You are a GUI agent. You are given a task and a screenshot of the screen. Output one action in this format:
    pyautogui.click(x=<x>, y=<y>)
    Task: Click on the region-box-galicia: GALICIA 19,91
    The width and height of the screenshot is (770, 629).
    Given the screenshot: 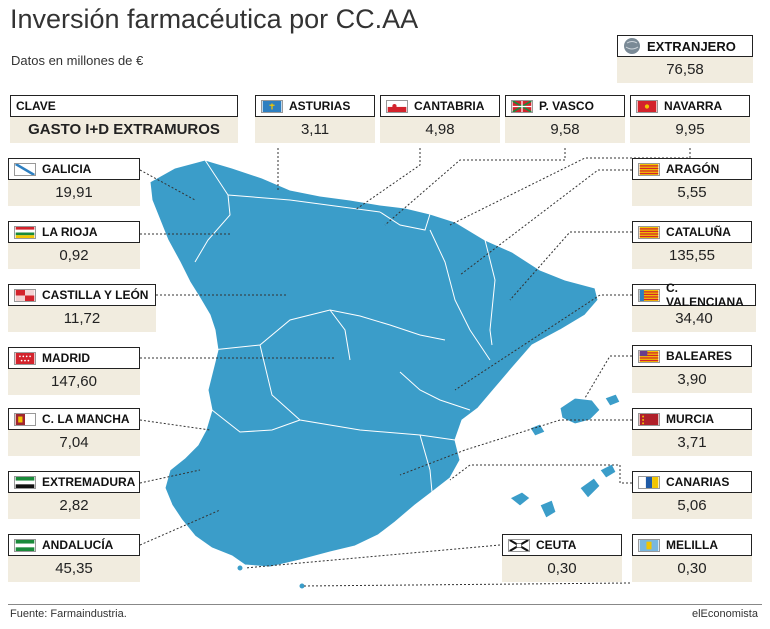 What is the action you would take?
    pyautogui.click(x=74, y=182)
    